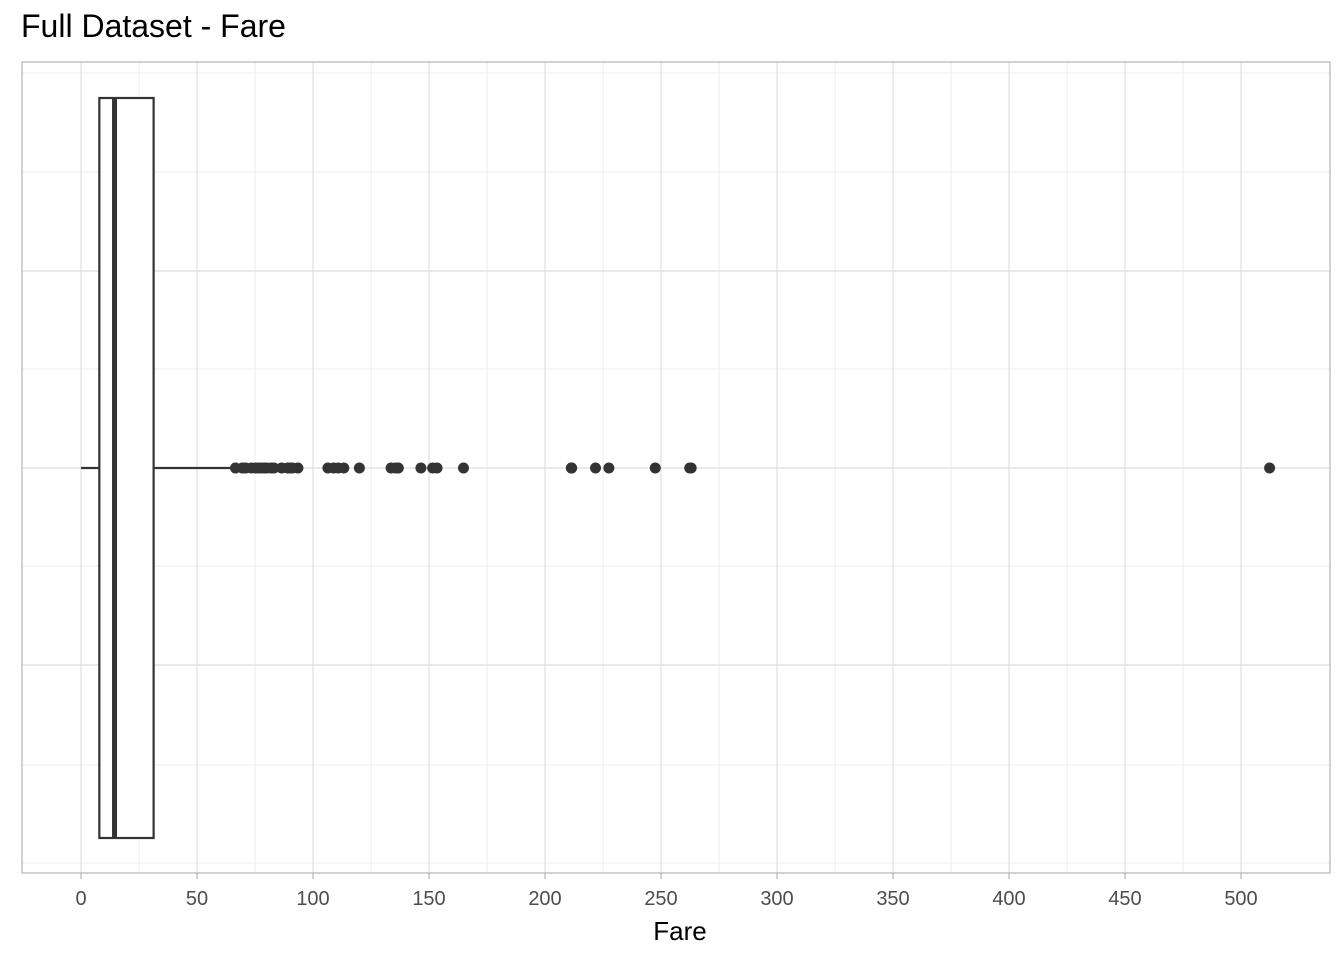  I want to click on outlier-points, so click(753, 468).